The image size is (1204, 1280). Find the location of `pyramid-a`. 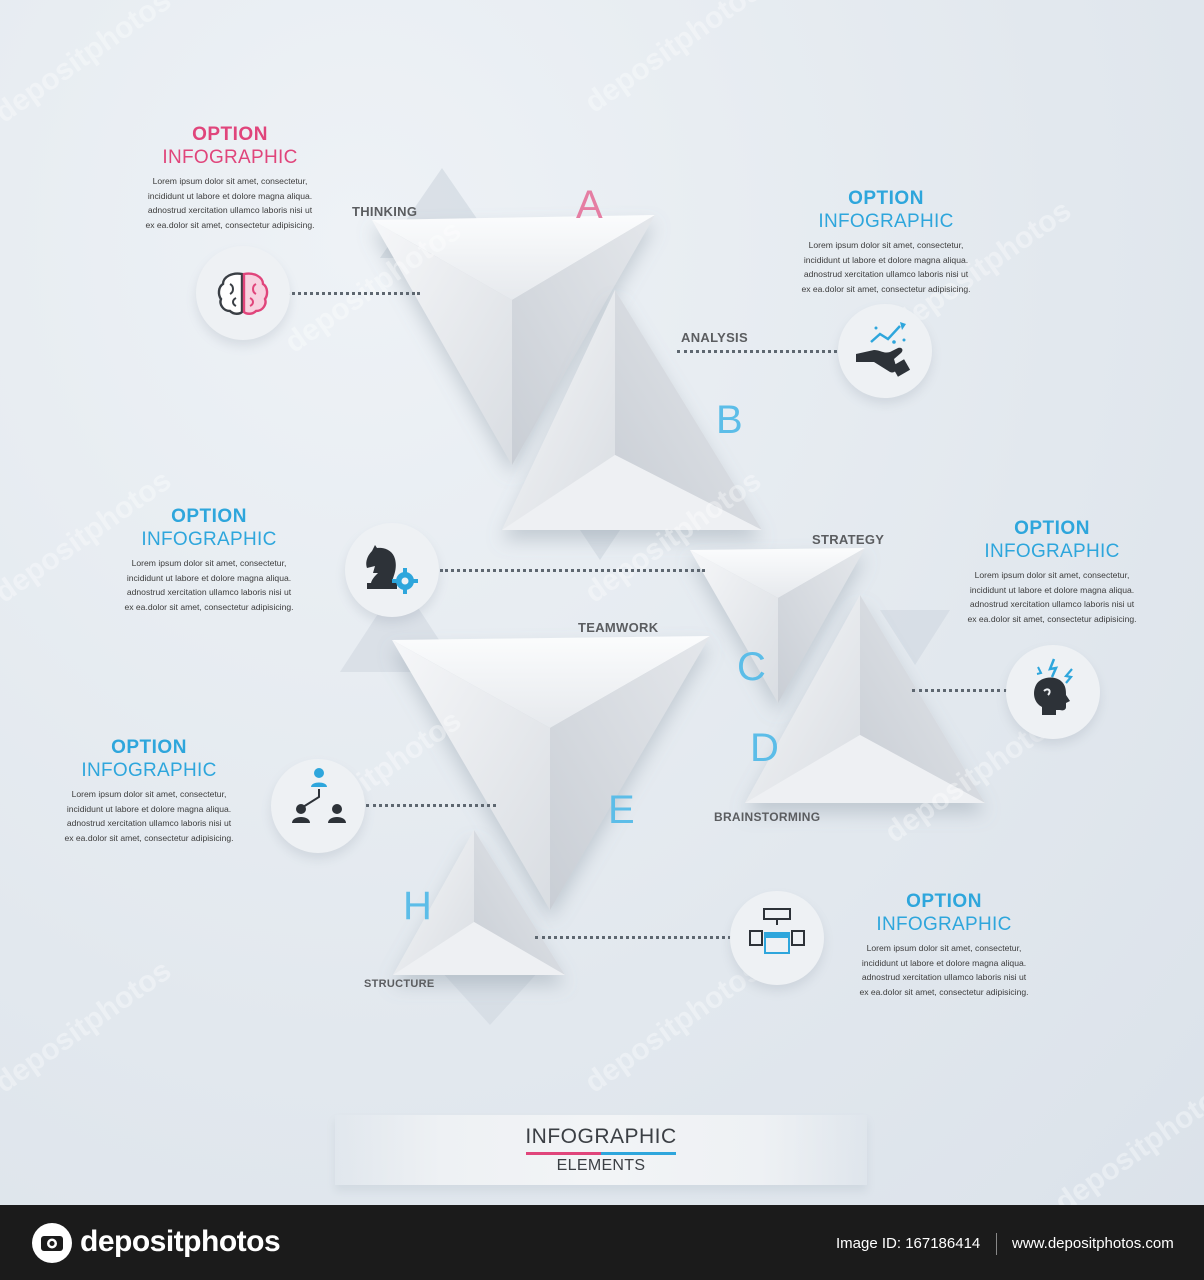

pyramid-a is located at coordinates (513, 340).